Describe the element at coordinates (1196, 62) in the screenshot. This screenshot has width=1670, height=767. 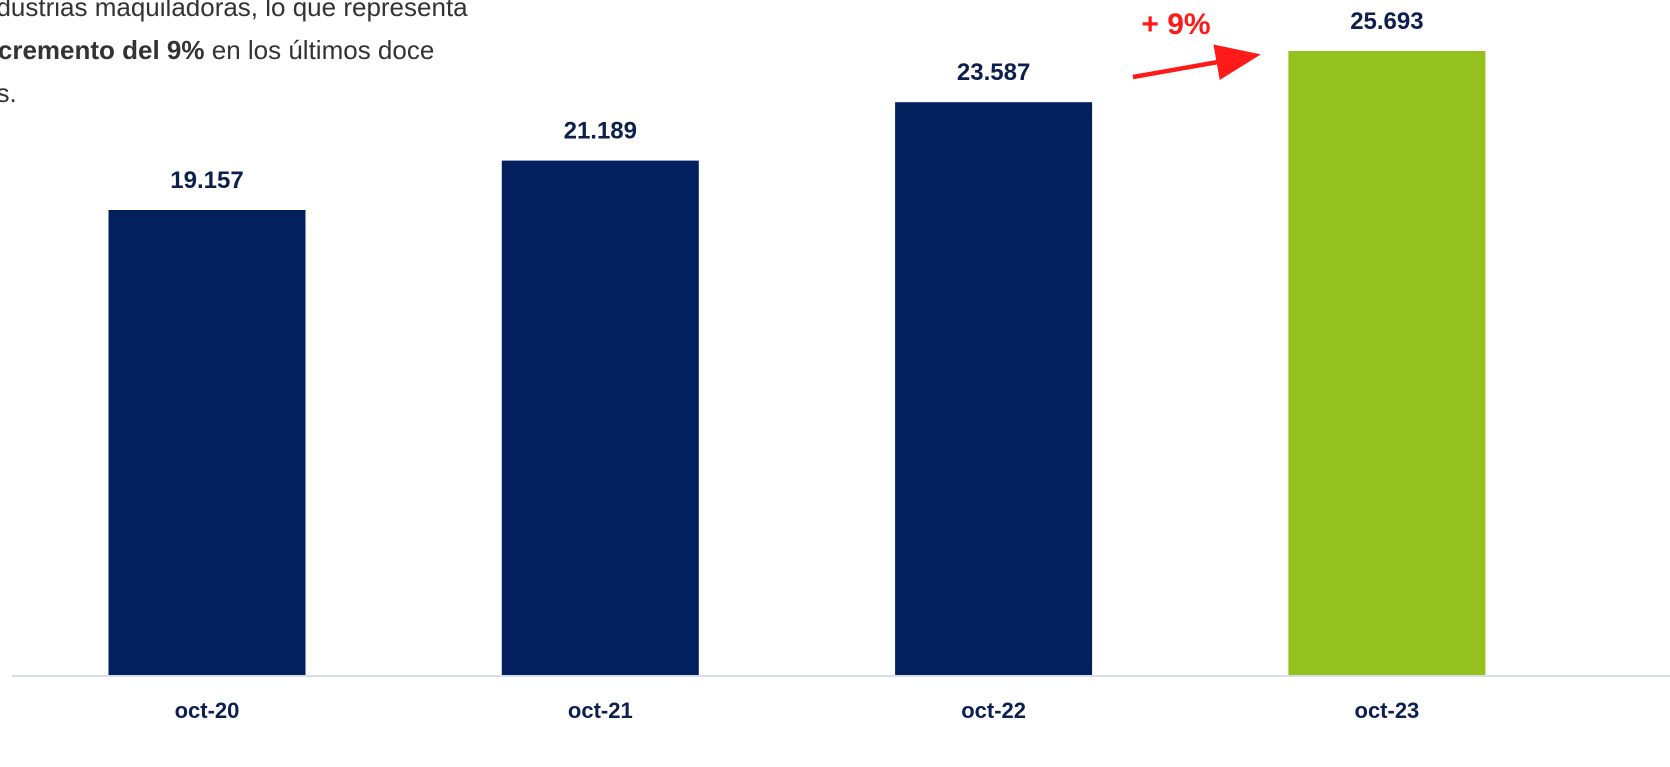
I see `growth-arrow` at that location.